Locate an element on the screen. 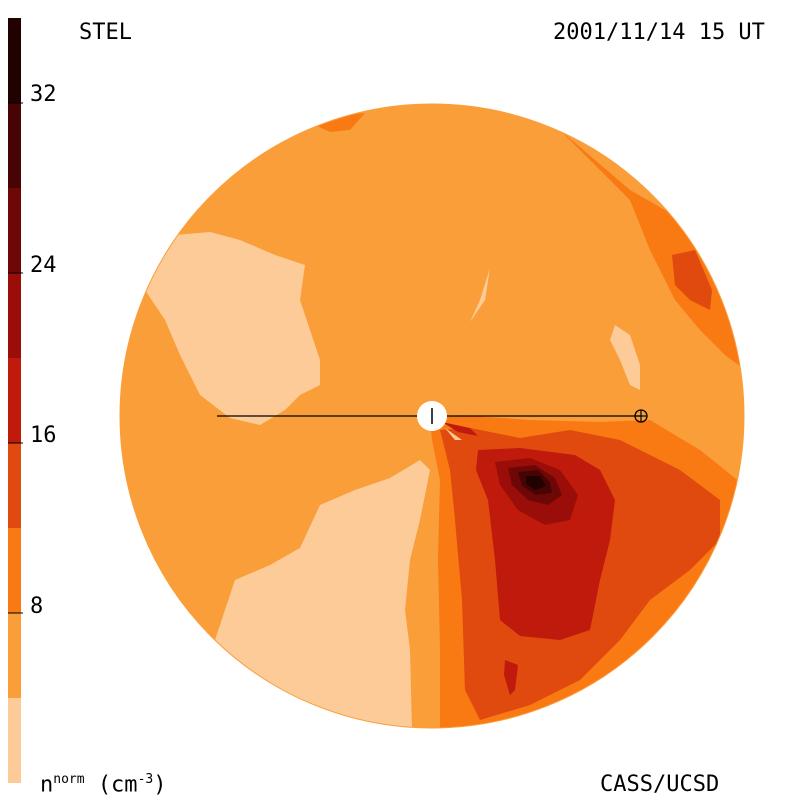 This screenshot has height=800, width=800. colorbar is located at coordinates (15, 400).